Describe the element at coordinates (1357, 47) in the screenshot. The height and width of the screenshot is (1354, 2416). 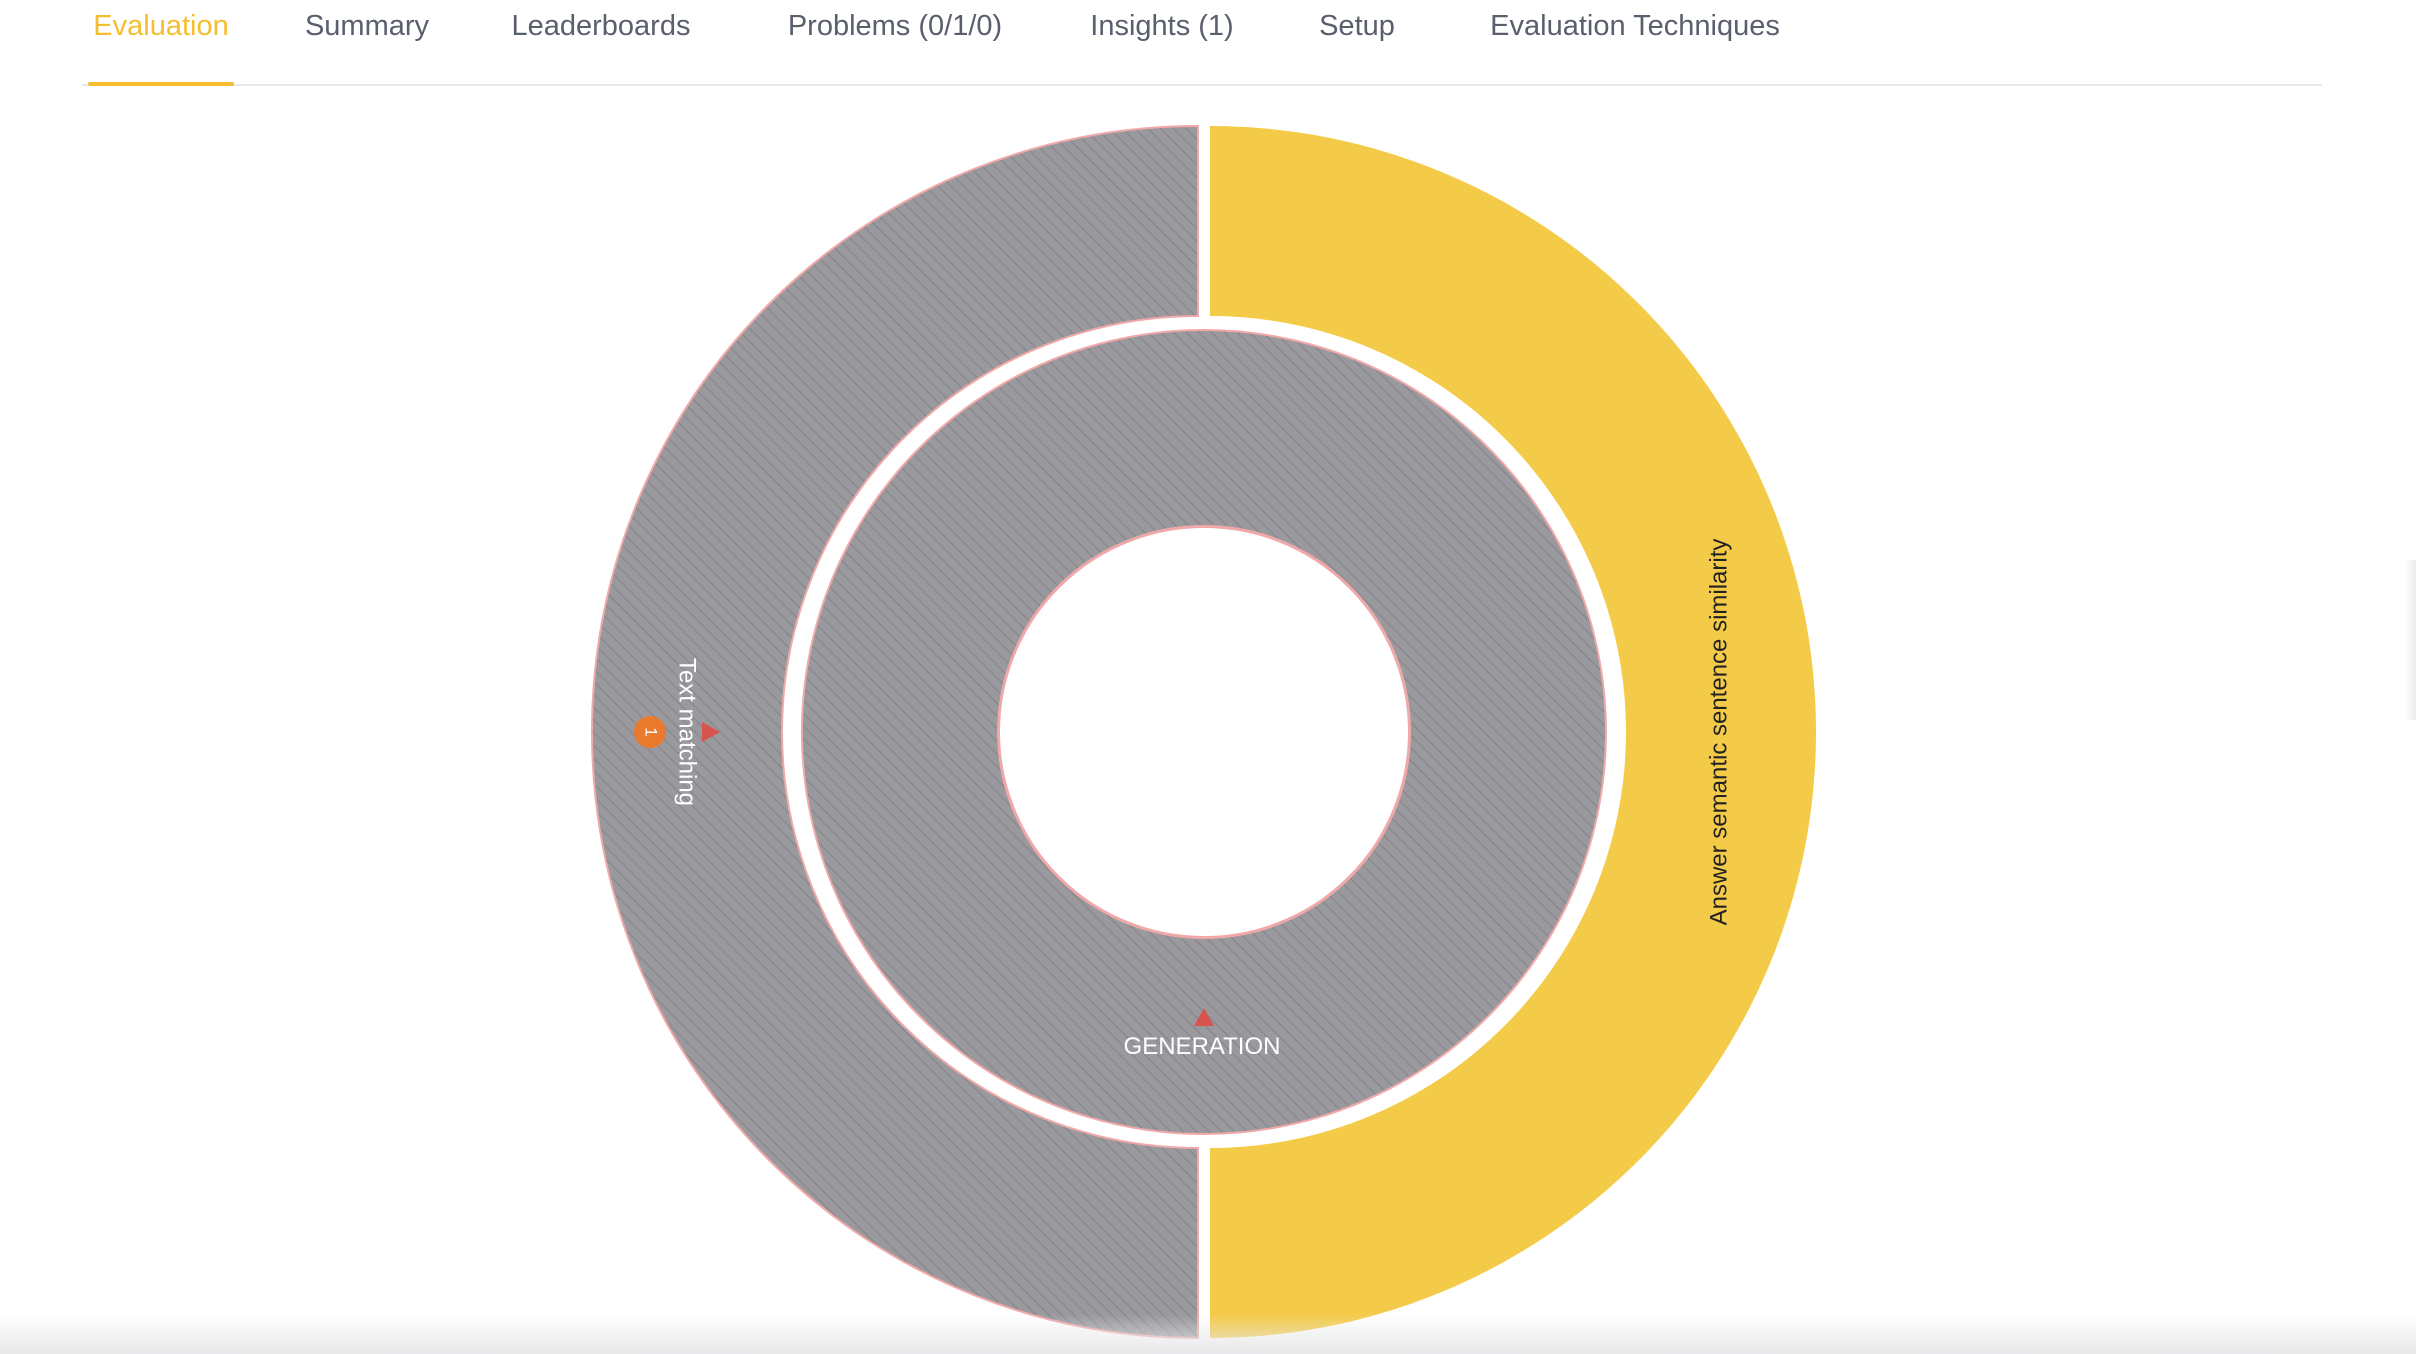
I see `tab-setup: Setup` at that location.